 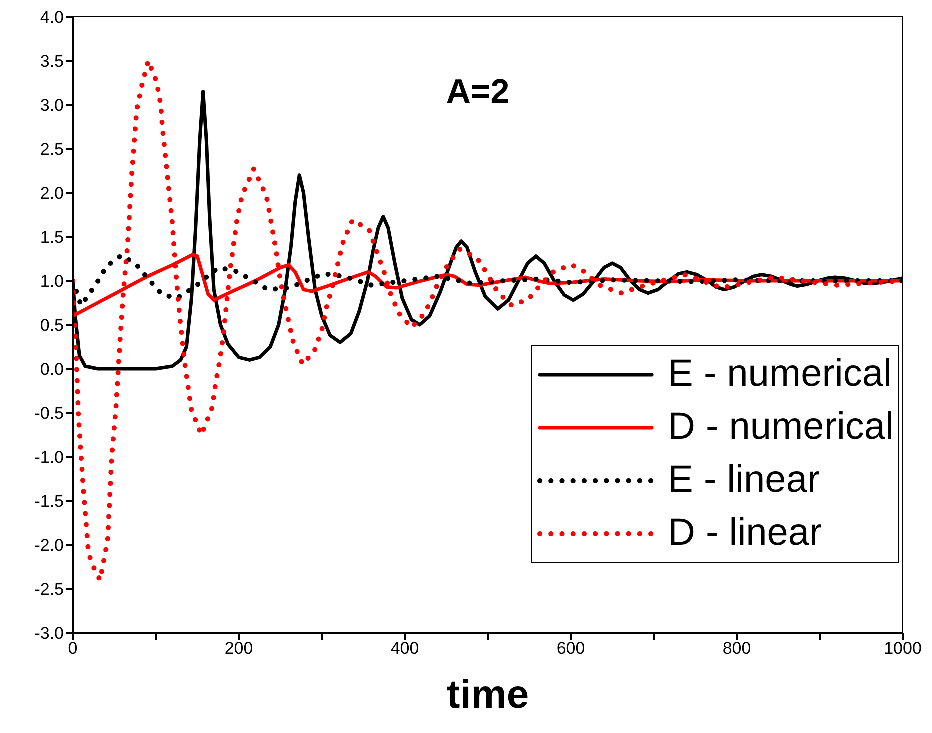 What do you see at coordinates (780, 374) in the screenshot?
I see `legend-label: E - numerical` at bounding box center [780, 374].